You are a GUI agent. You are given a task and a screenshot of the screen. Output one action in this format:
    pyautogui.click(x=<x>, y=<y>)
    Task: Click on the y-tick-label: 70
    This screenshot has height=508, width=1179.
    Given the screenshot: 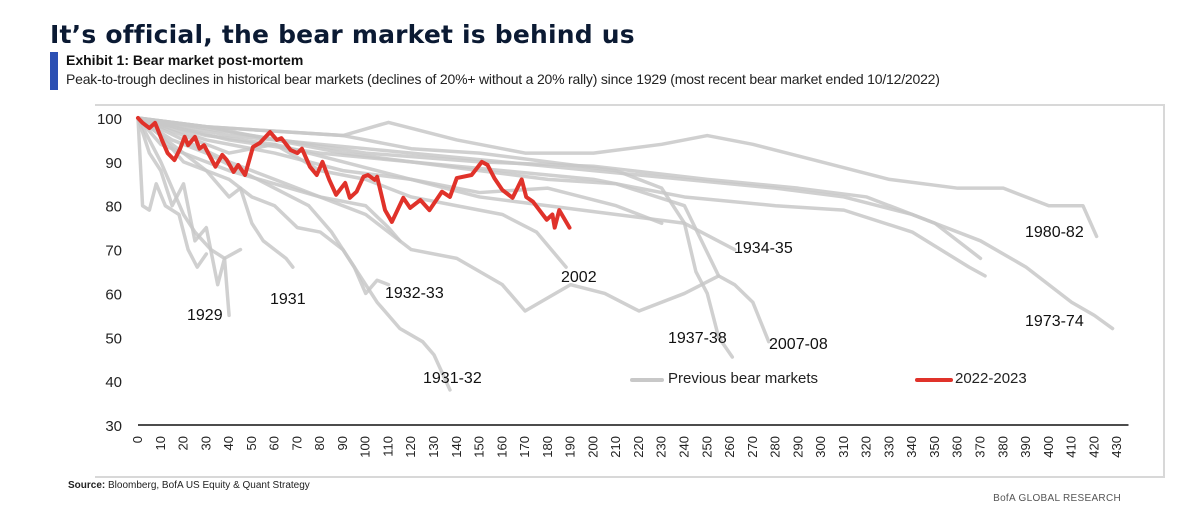 What is the action you would take?
    pyautogui.click(x=113, y=251)
    